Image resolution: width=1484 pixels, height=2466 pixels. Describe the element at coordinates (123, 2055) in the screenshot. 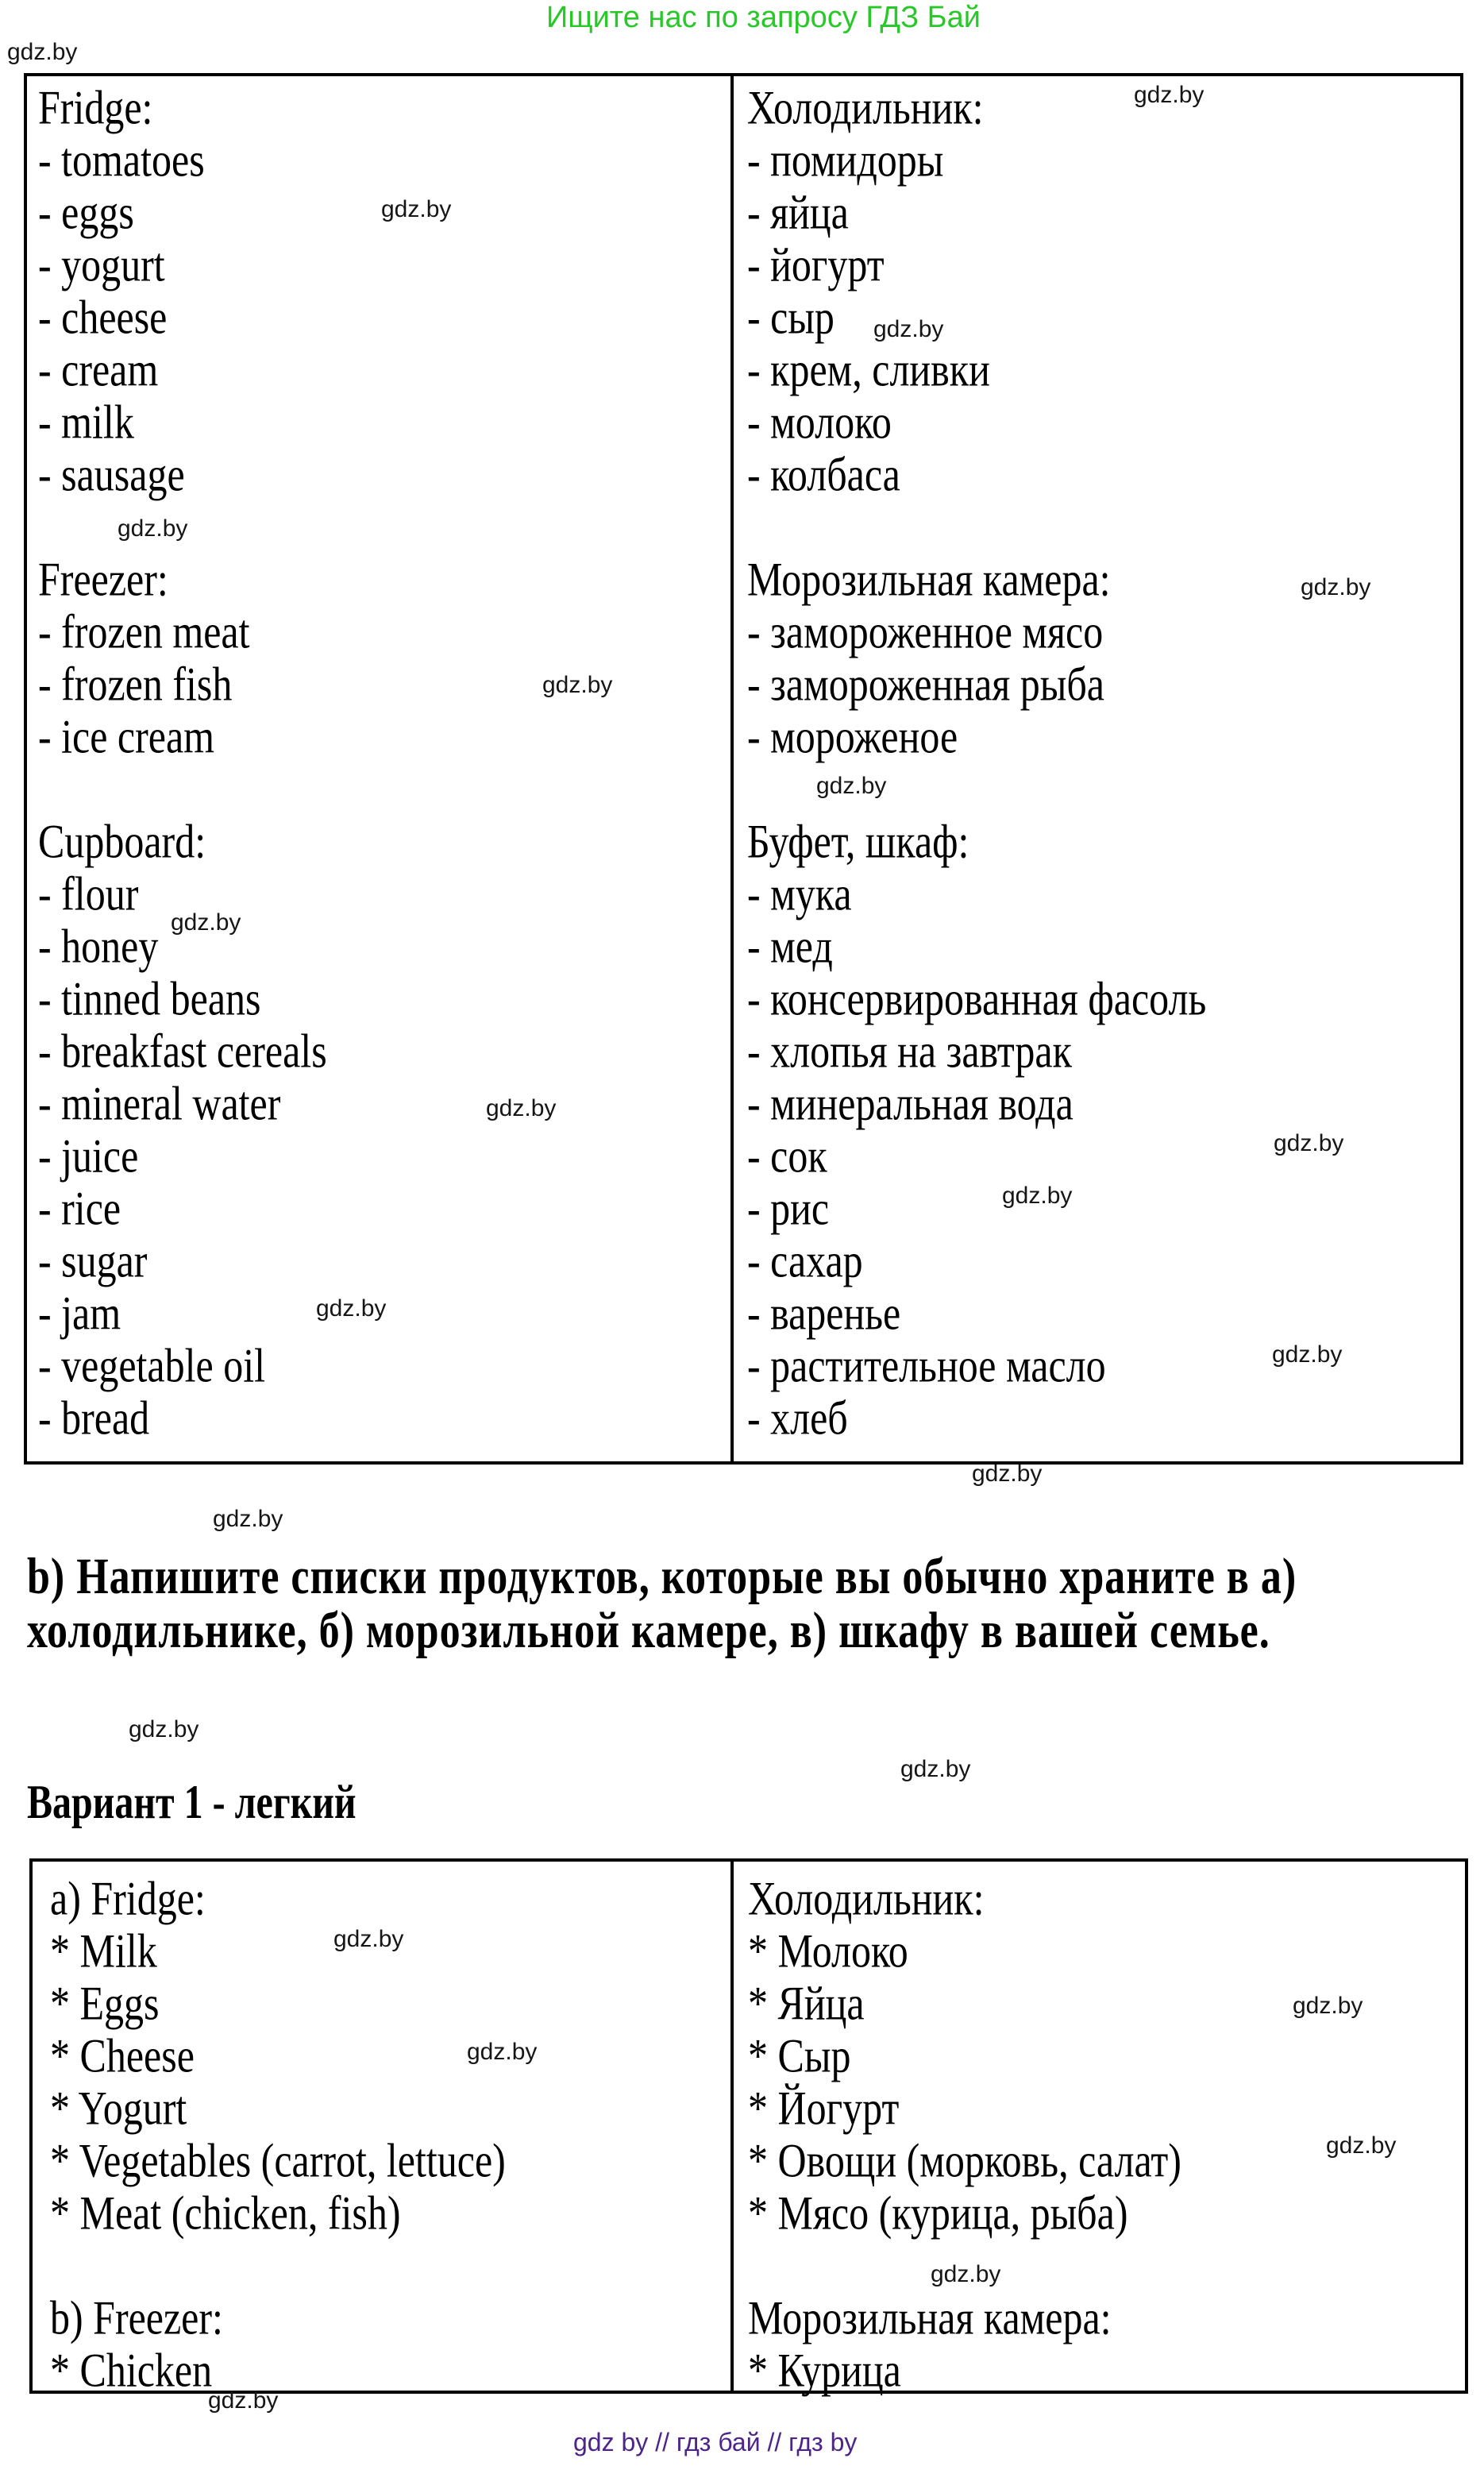

I see `table-row: * Cheese` at that location.